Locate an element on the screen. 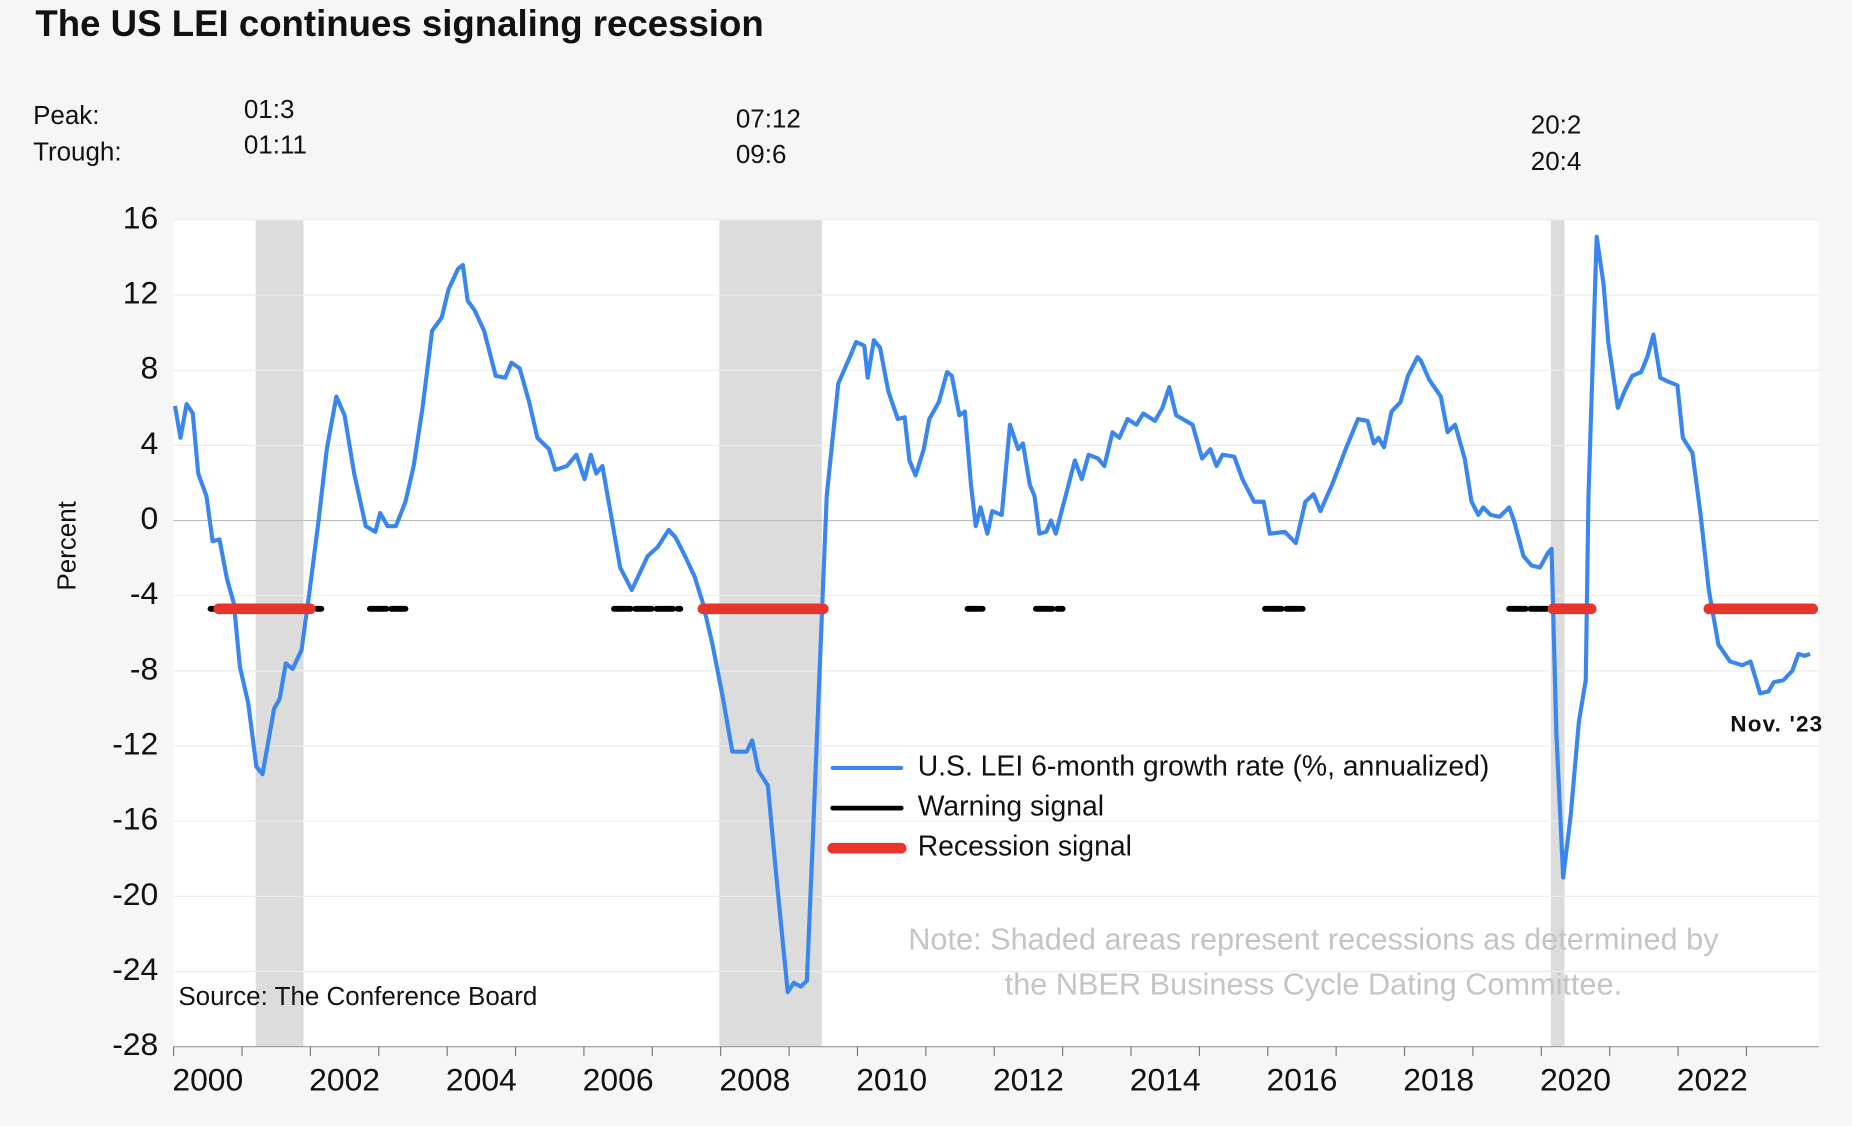 This screenshot has width=1852, height=1126. x-tick-label: 2000 is located at coordinates (207, 1080).